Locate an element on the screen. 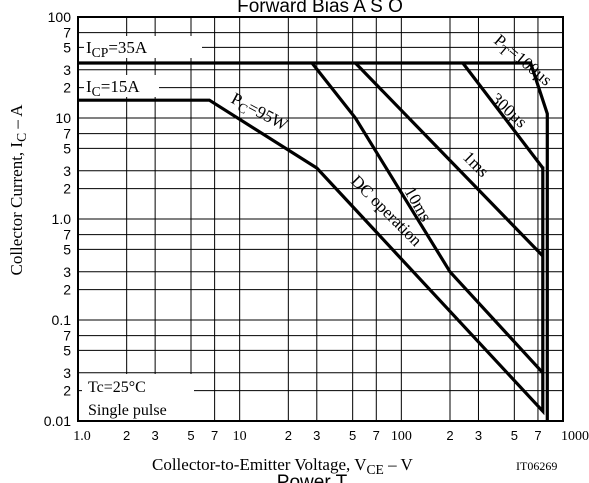 The width and height of the screenshot is (589, 483). x-axis-label: Collector-to-Emitter Voltage, VCE – V is located at coordinates (283, 466).